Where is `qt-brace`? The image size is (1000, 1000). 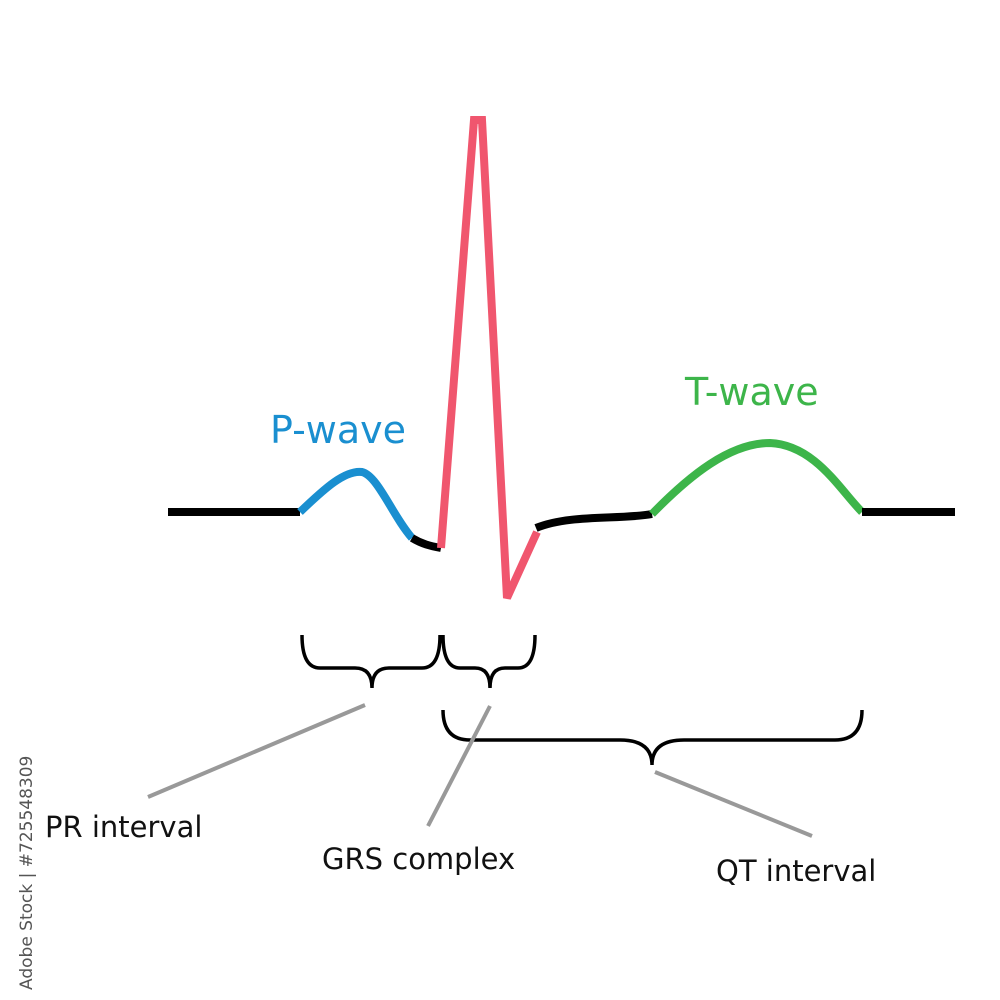 qt-brace is located at coordinates (652, 737).